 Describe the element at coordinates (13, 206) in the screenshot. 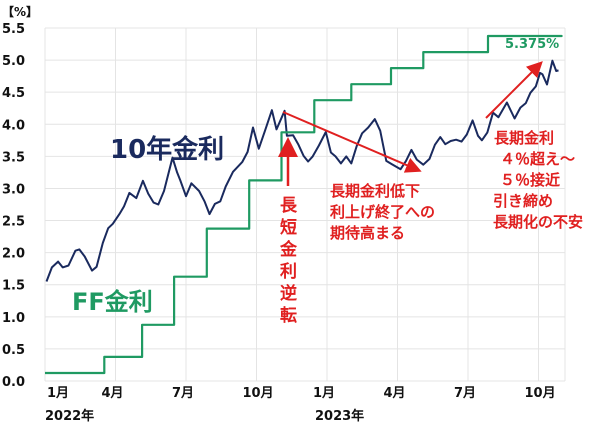

I see `y-axis: 0.0 0.5 1.0 1.5 2.0 2.5 3.0 3.5 4.0 4.5 5.0 5.5` at that location.